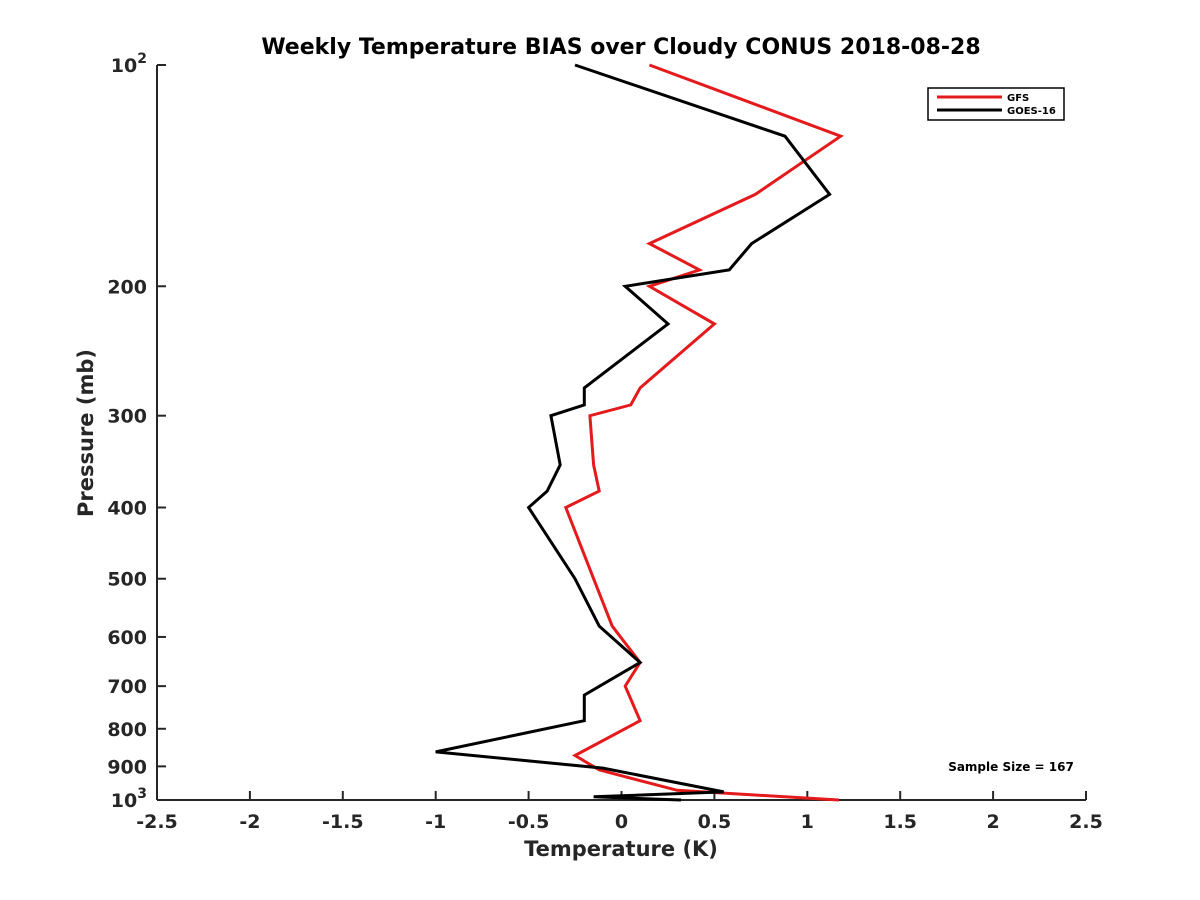 The image size is (1200, 900). What do you see at coordinates (715, 822) in the screenshot?
I see `x-tick-label: 0.5` at bounding box center [715, 822].